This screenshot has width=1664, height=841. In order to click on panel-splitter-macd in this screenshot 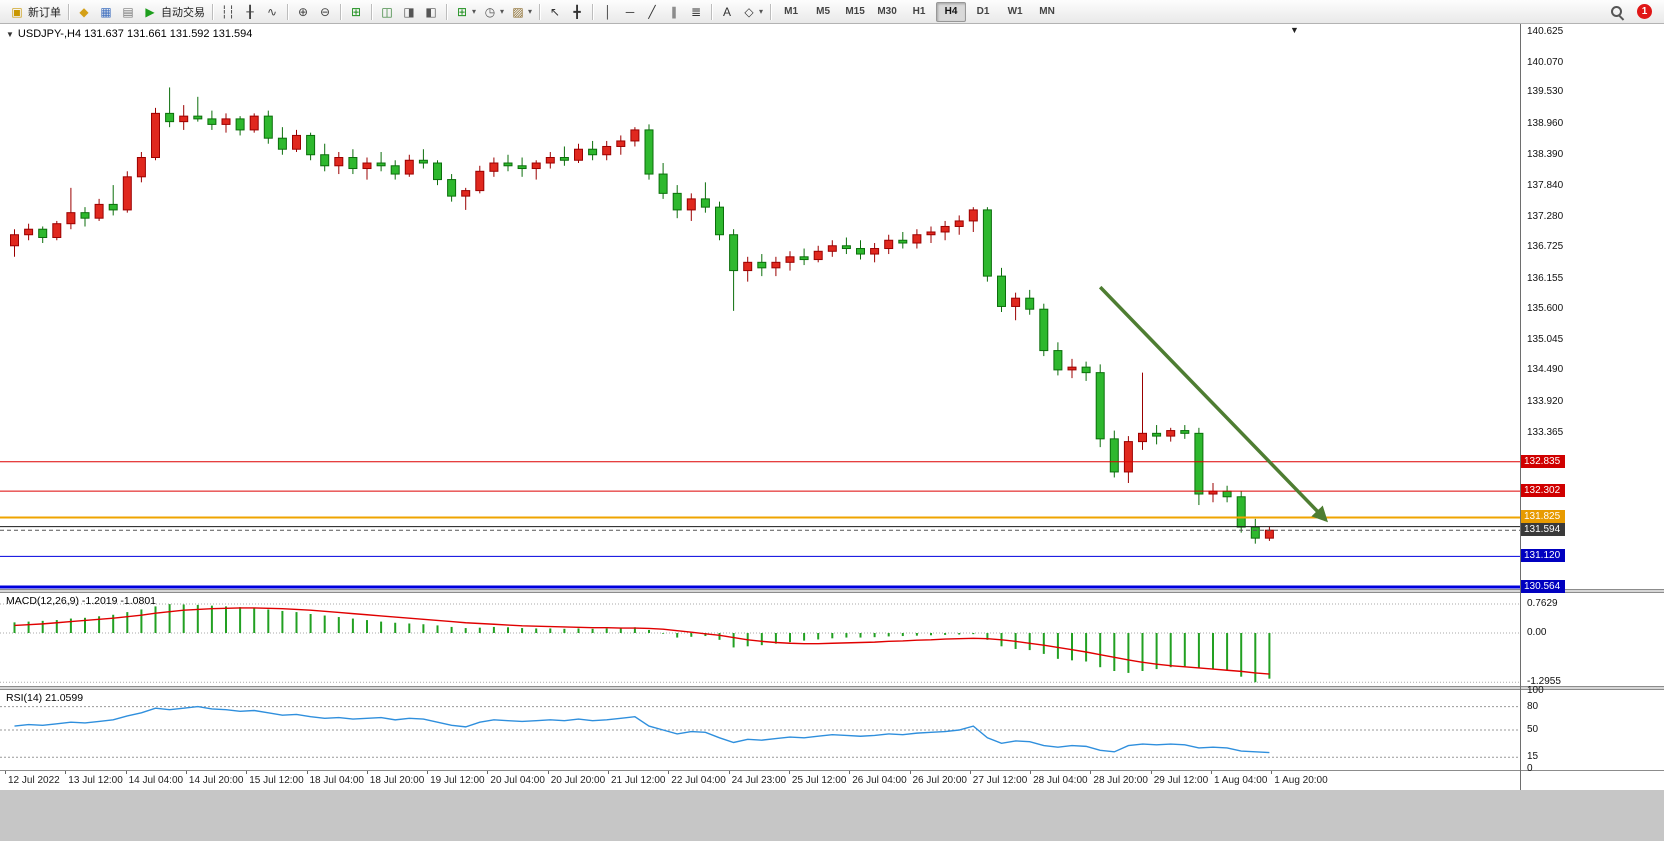, I will do `click(832, 591)`.